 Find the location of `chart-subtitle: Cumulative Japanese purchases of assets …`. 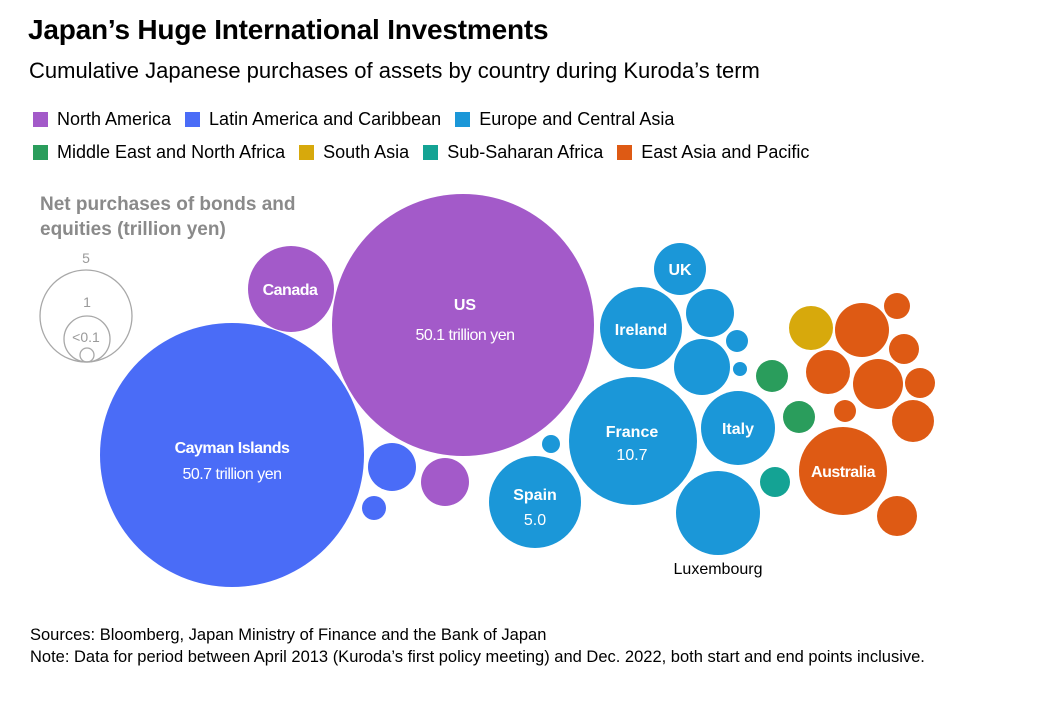

chart-subtitle: Cumulative Japanese purchases of assets … is located at coordinates (394, 70).